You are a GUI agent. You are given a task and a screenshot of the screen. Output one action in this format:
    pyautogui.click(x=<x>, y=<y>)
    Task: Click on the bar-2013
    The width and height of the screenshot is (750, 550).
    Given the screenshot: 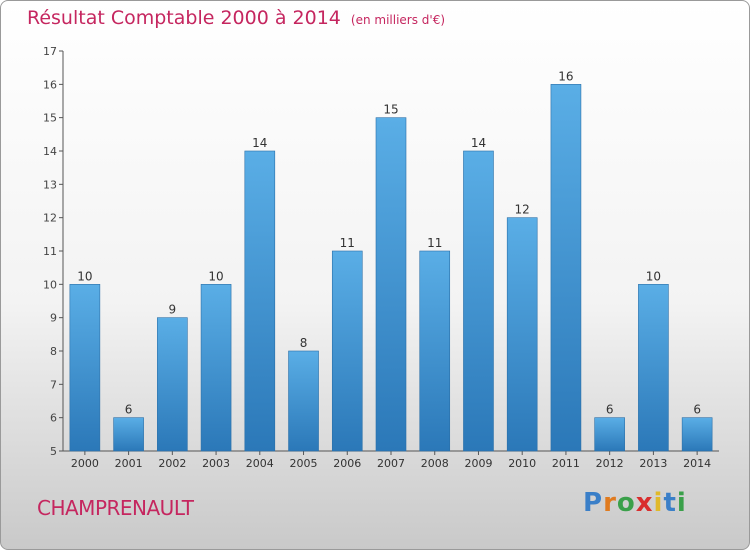 What is the action you would take?
    pyautogui.click(x=653, y=368)
    